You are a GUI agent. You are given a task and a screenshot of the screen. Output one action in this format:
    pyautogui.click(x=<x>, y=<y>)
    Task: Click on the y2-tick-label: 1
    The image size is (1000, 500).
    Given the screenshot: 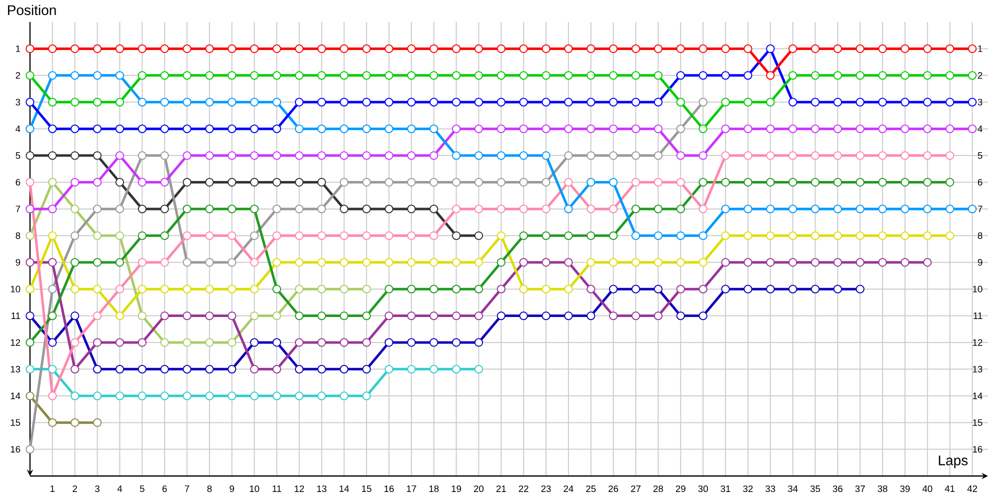 What is the action you would take?
    pyautogui.click(x=980, y=48)
    